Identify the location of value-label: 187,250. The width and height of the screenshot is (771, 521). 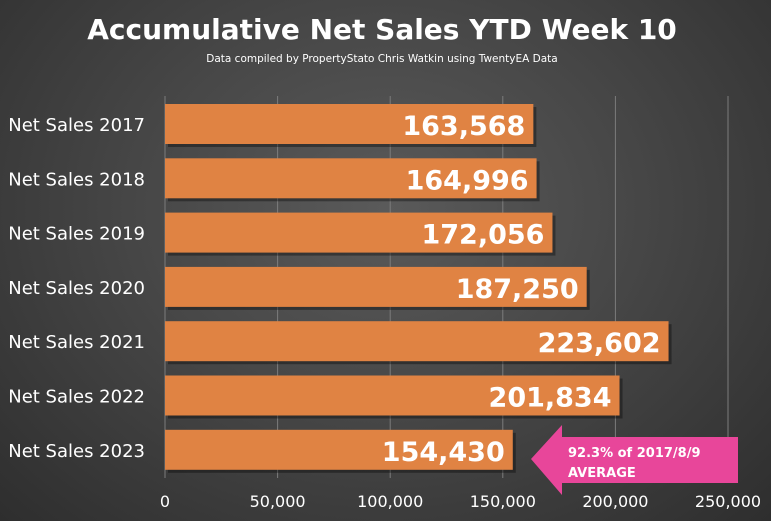
(517, 289).